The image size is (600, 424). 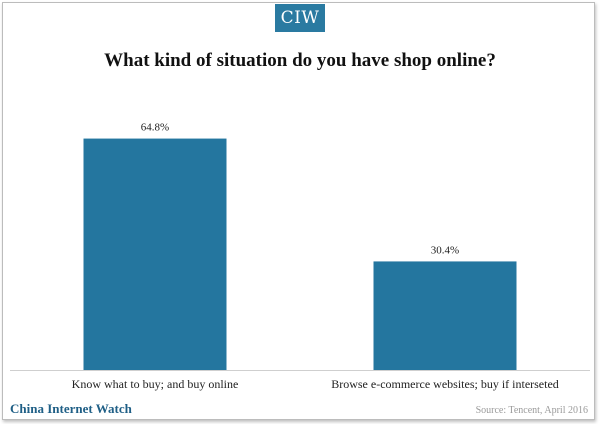 I want to click on category-label-1: Know what to buy; and buy online, so click(x=155, y=384).